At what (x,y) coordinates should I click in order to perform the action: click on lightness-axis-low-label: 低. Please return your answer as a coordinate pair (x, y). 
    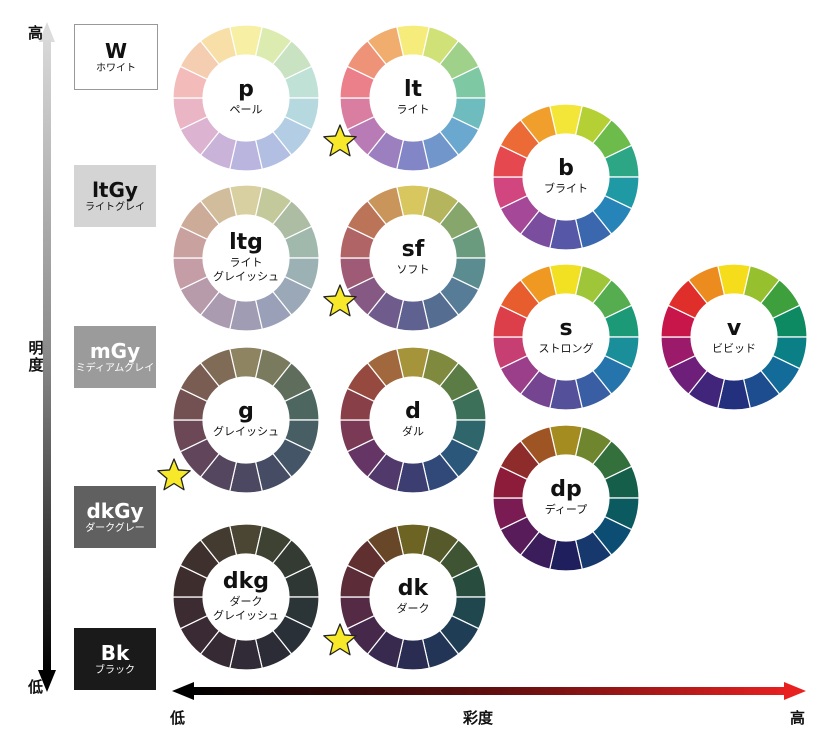
    Looking at the image, I should click on (36, 687).